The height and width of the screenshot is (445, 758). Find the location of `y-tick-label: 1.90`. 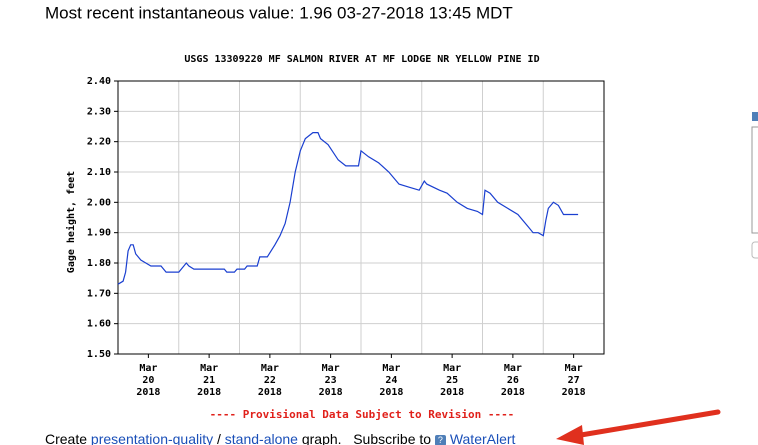

y-tick-label: 1.90 is located at coordinates (99, 233).